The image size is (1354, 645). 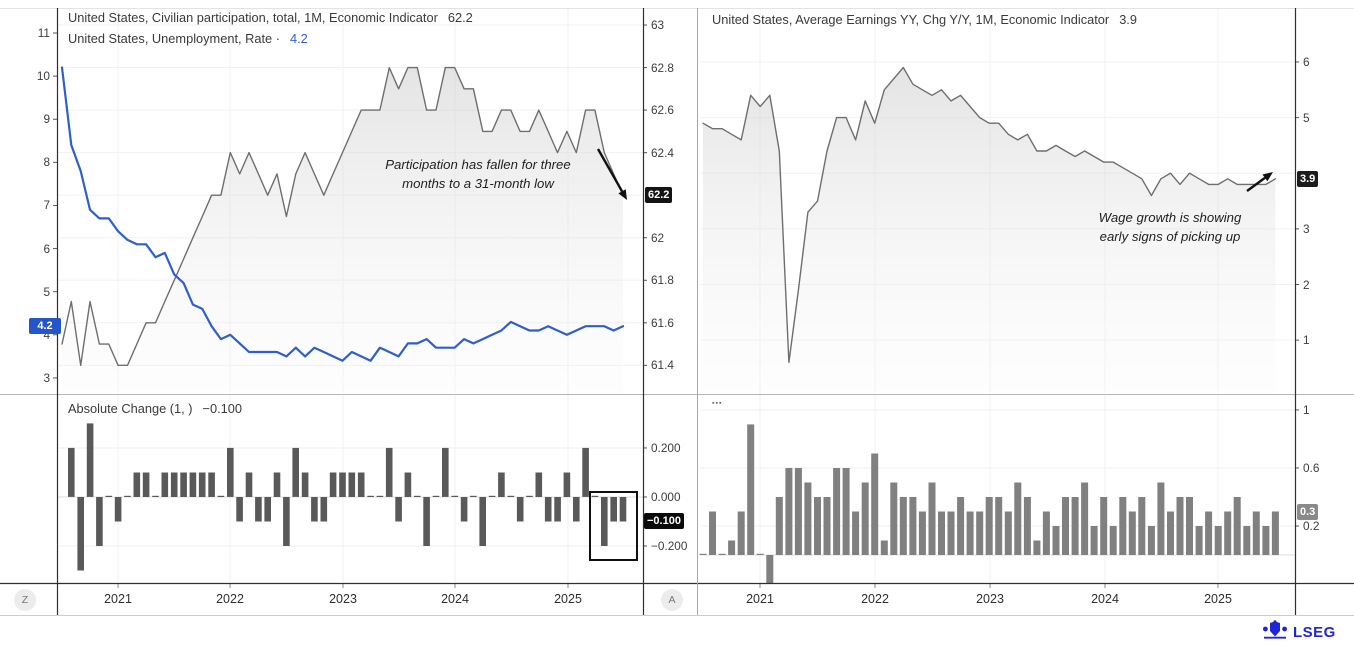 I want to click on legend-absolute-change-value: −0.100, so click(x=222, y=408).